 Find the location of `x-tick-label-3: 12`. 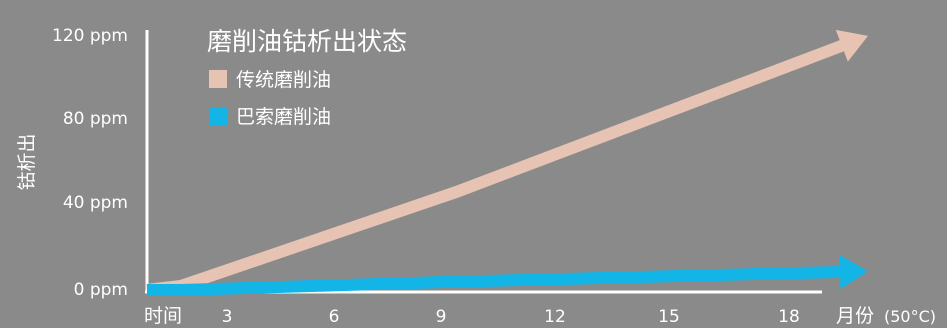

x-tick-label-3: 12 is located at coordinates (555, 317).